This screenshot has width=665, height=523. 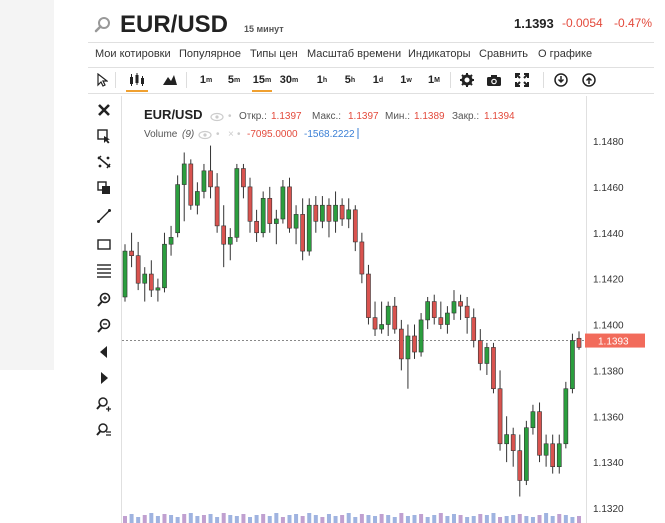 What do you see at coordinates (354, 54) in the screenshot?
I see `menu-time-scale: Масштаб времени` at bounding box center [354, 54].